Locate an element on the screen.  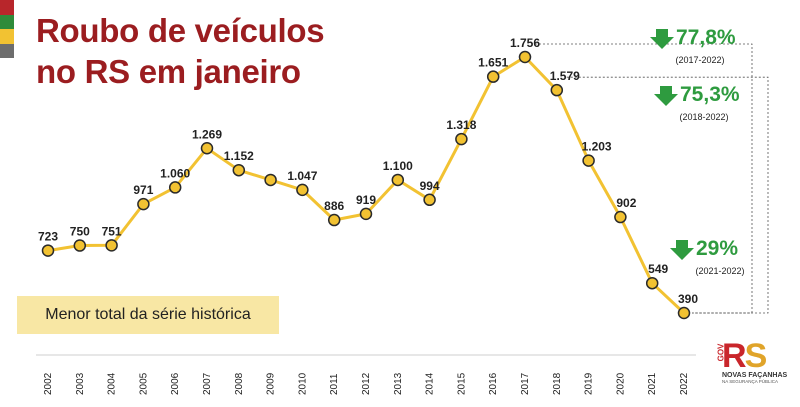
logo-r: R is located at coordinates (734, 356).